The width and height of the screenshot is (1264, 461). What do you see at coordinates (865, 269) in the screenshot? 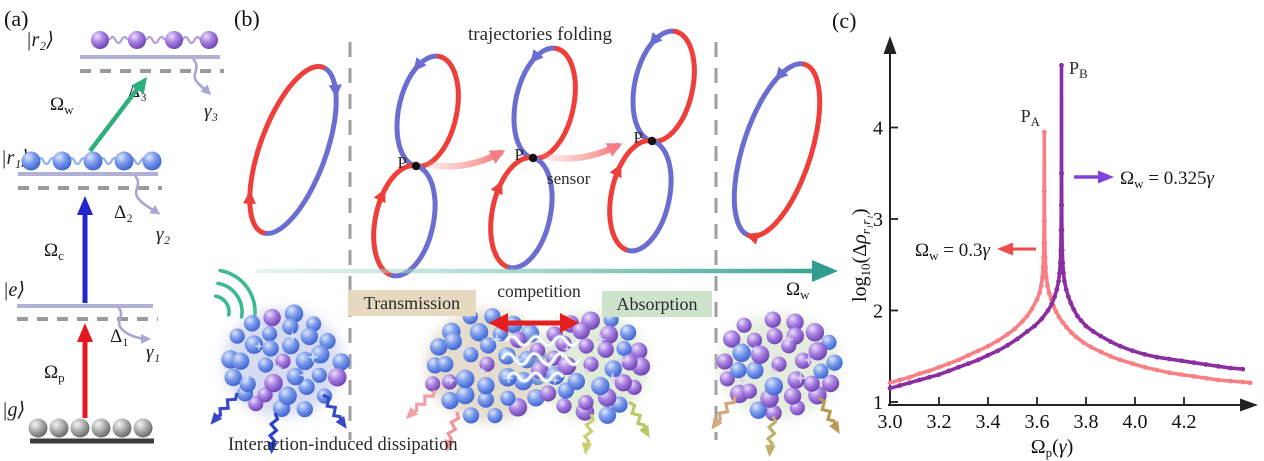
I see `ylabel-sub10: 10` at bounding box center [865, 269].